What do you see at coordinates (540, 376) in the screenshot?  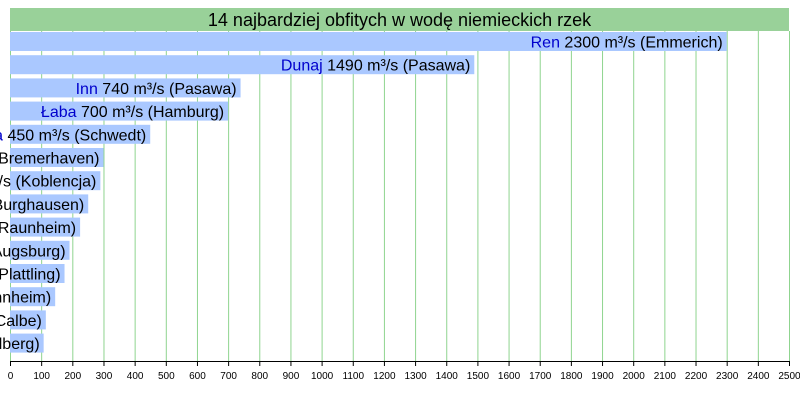 I see `x-tick-label: 1700` at bounding box center [540, 376].